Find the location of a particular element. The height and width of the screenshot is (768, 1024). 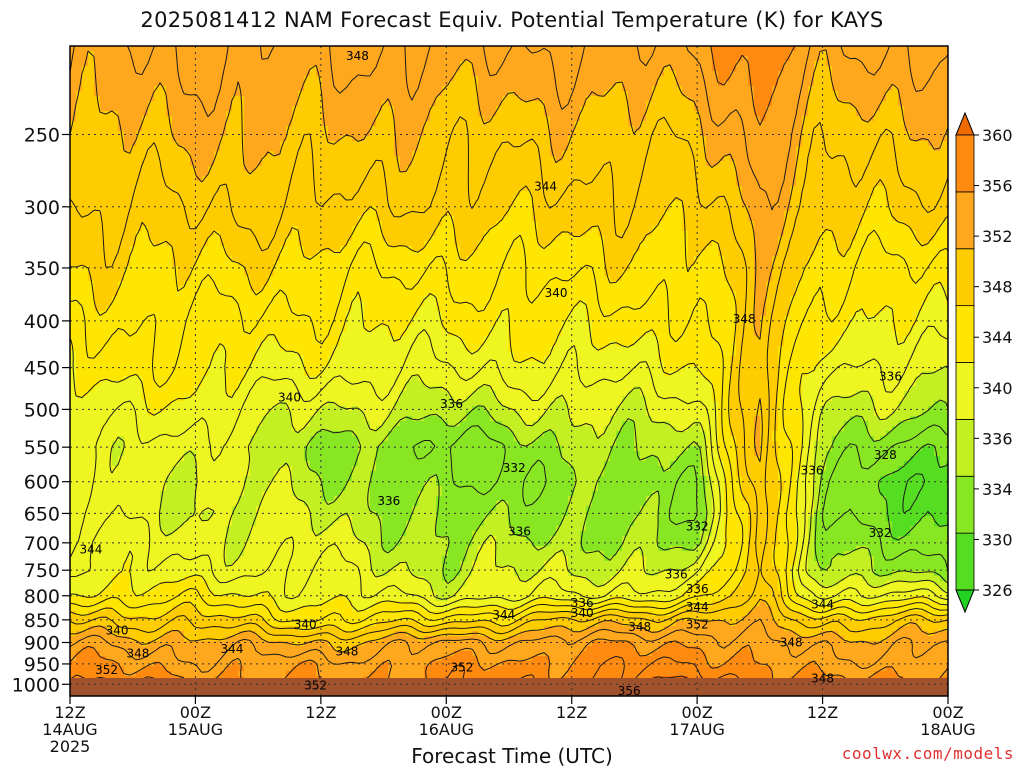

y-tick-label: 600 is located at coordinates (42, 483).